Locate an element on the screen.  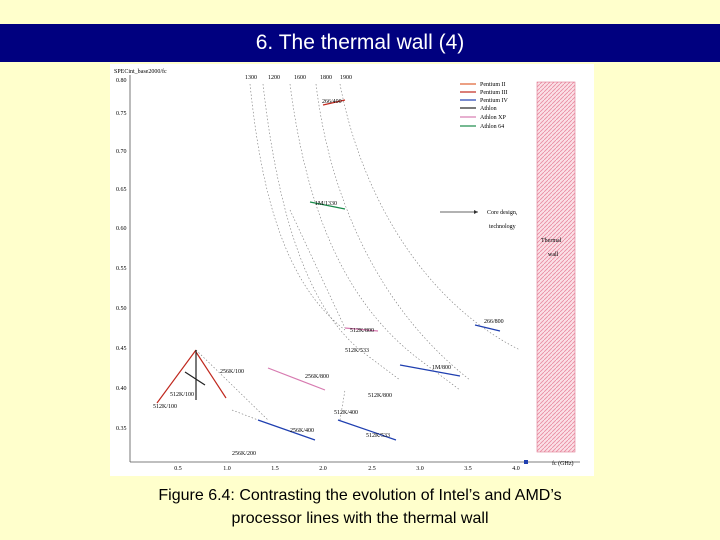
y-tick-label: 0.80 is located at coordinates (121, 81).